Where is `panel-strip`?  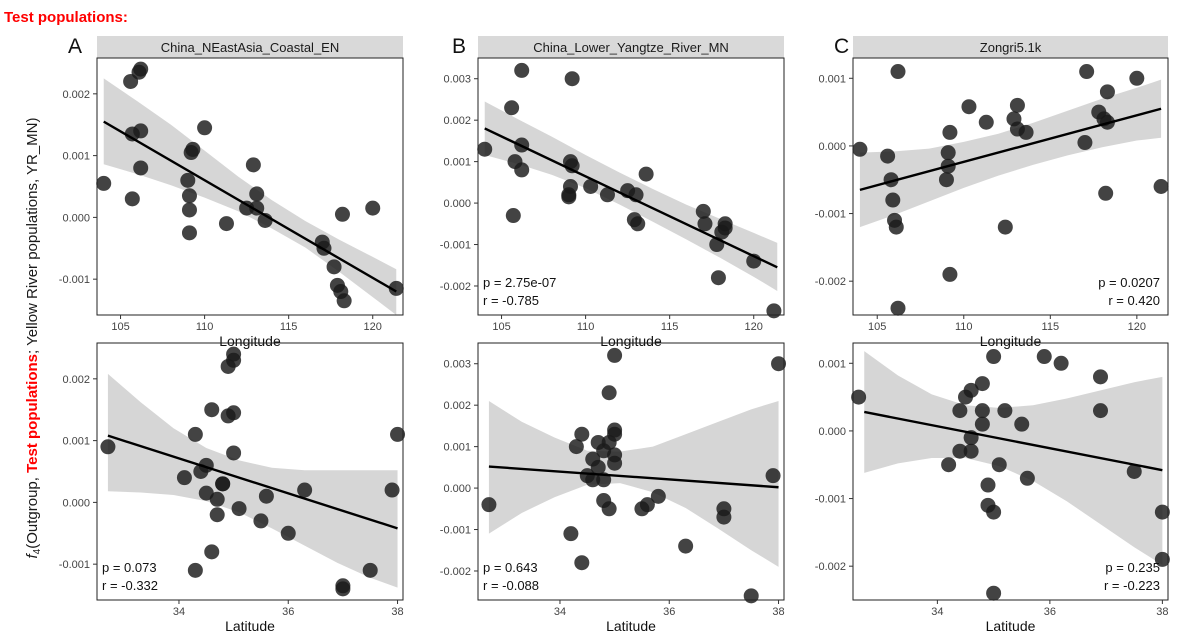
panel-strip is located at coordinates (250, 47).